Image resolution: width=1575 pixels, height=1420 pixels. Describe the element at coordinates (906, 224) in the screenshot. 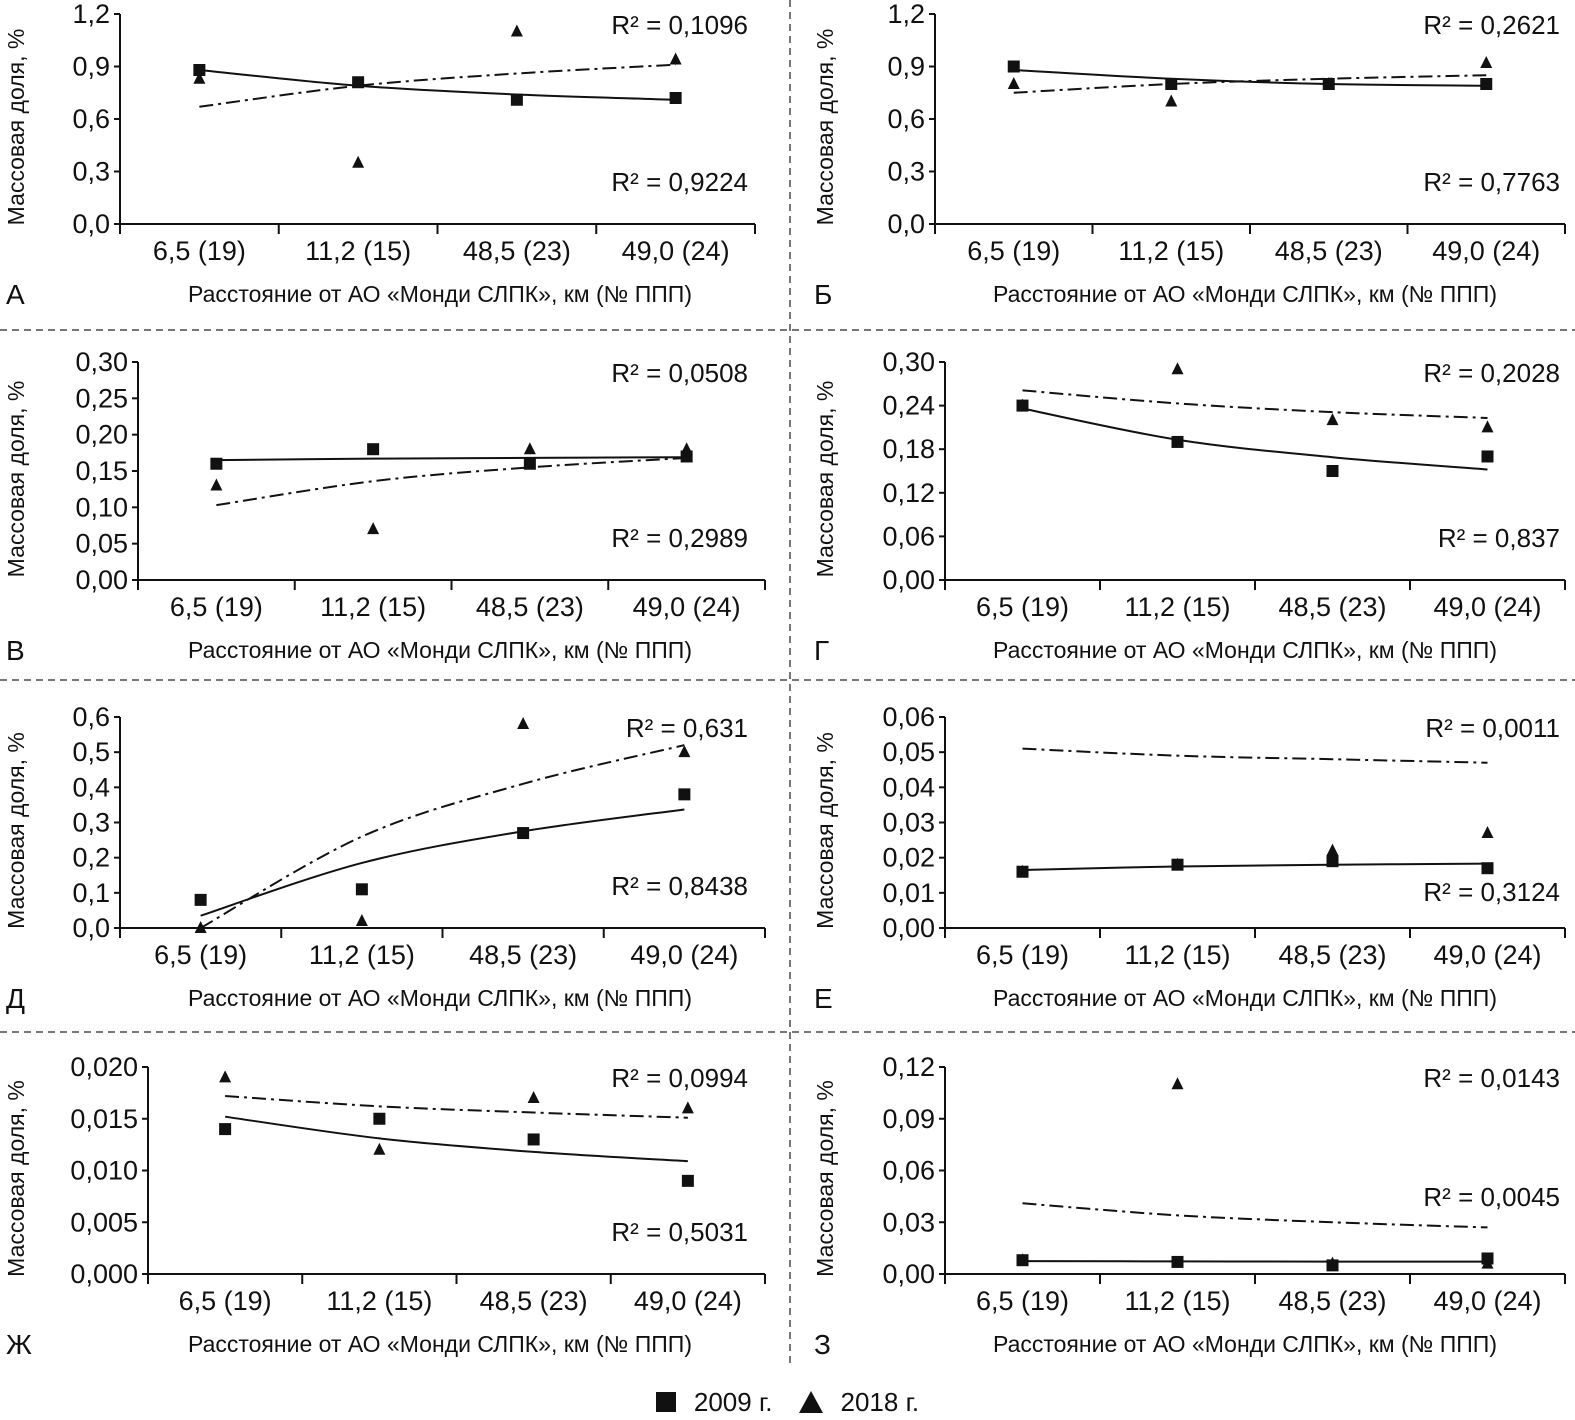

I see `y-tick-label: 0,0` at that location.